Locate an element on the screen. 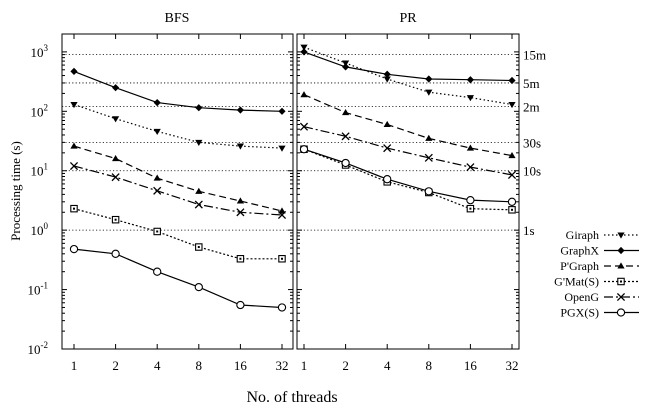 The image size is (649, 409). right-axis-label-30s: 30s is located at coordinates (532, 142).